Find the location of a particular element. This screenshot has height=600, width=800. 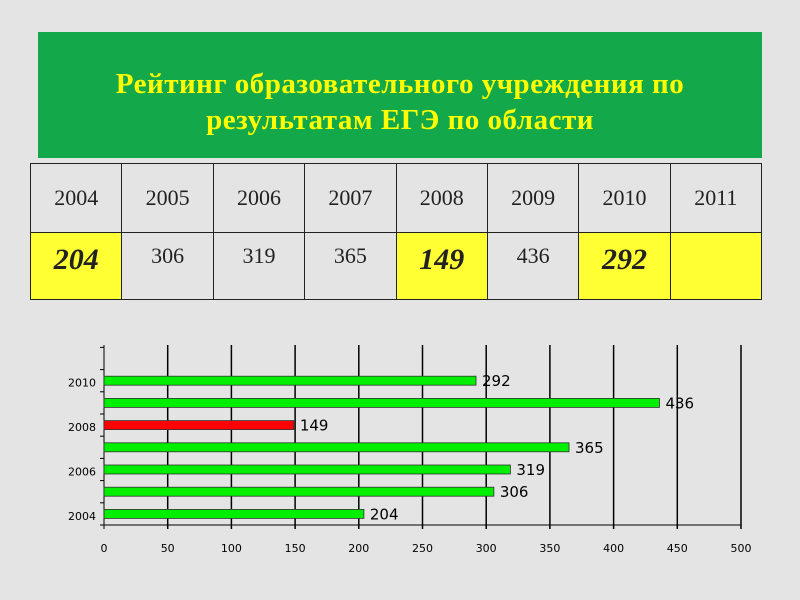

value-cell is located at coordinates (716, 266).